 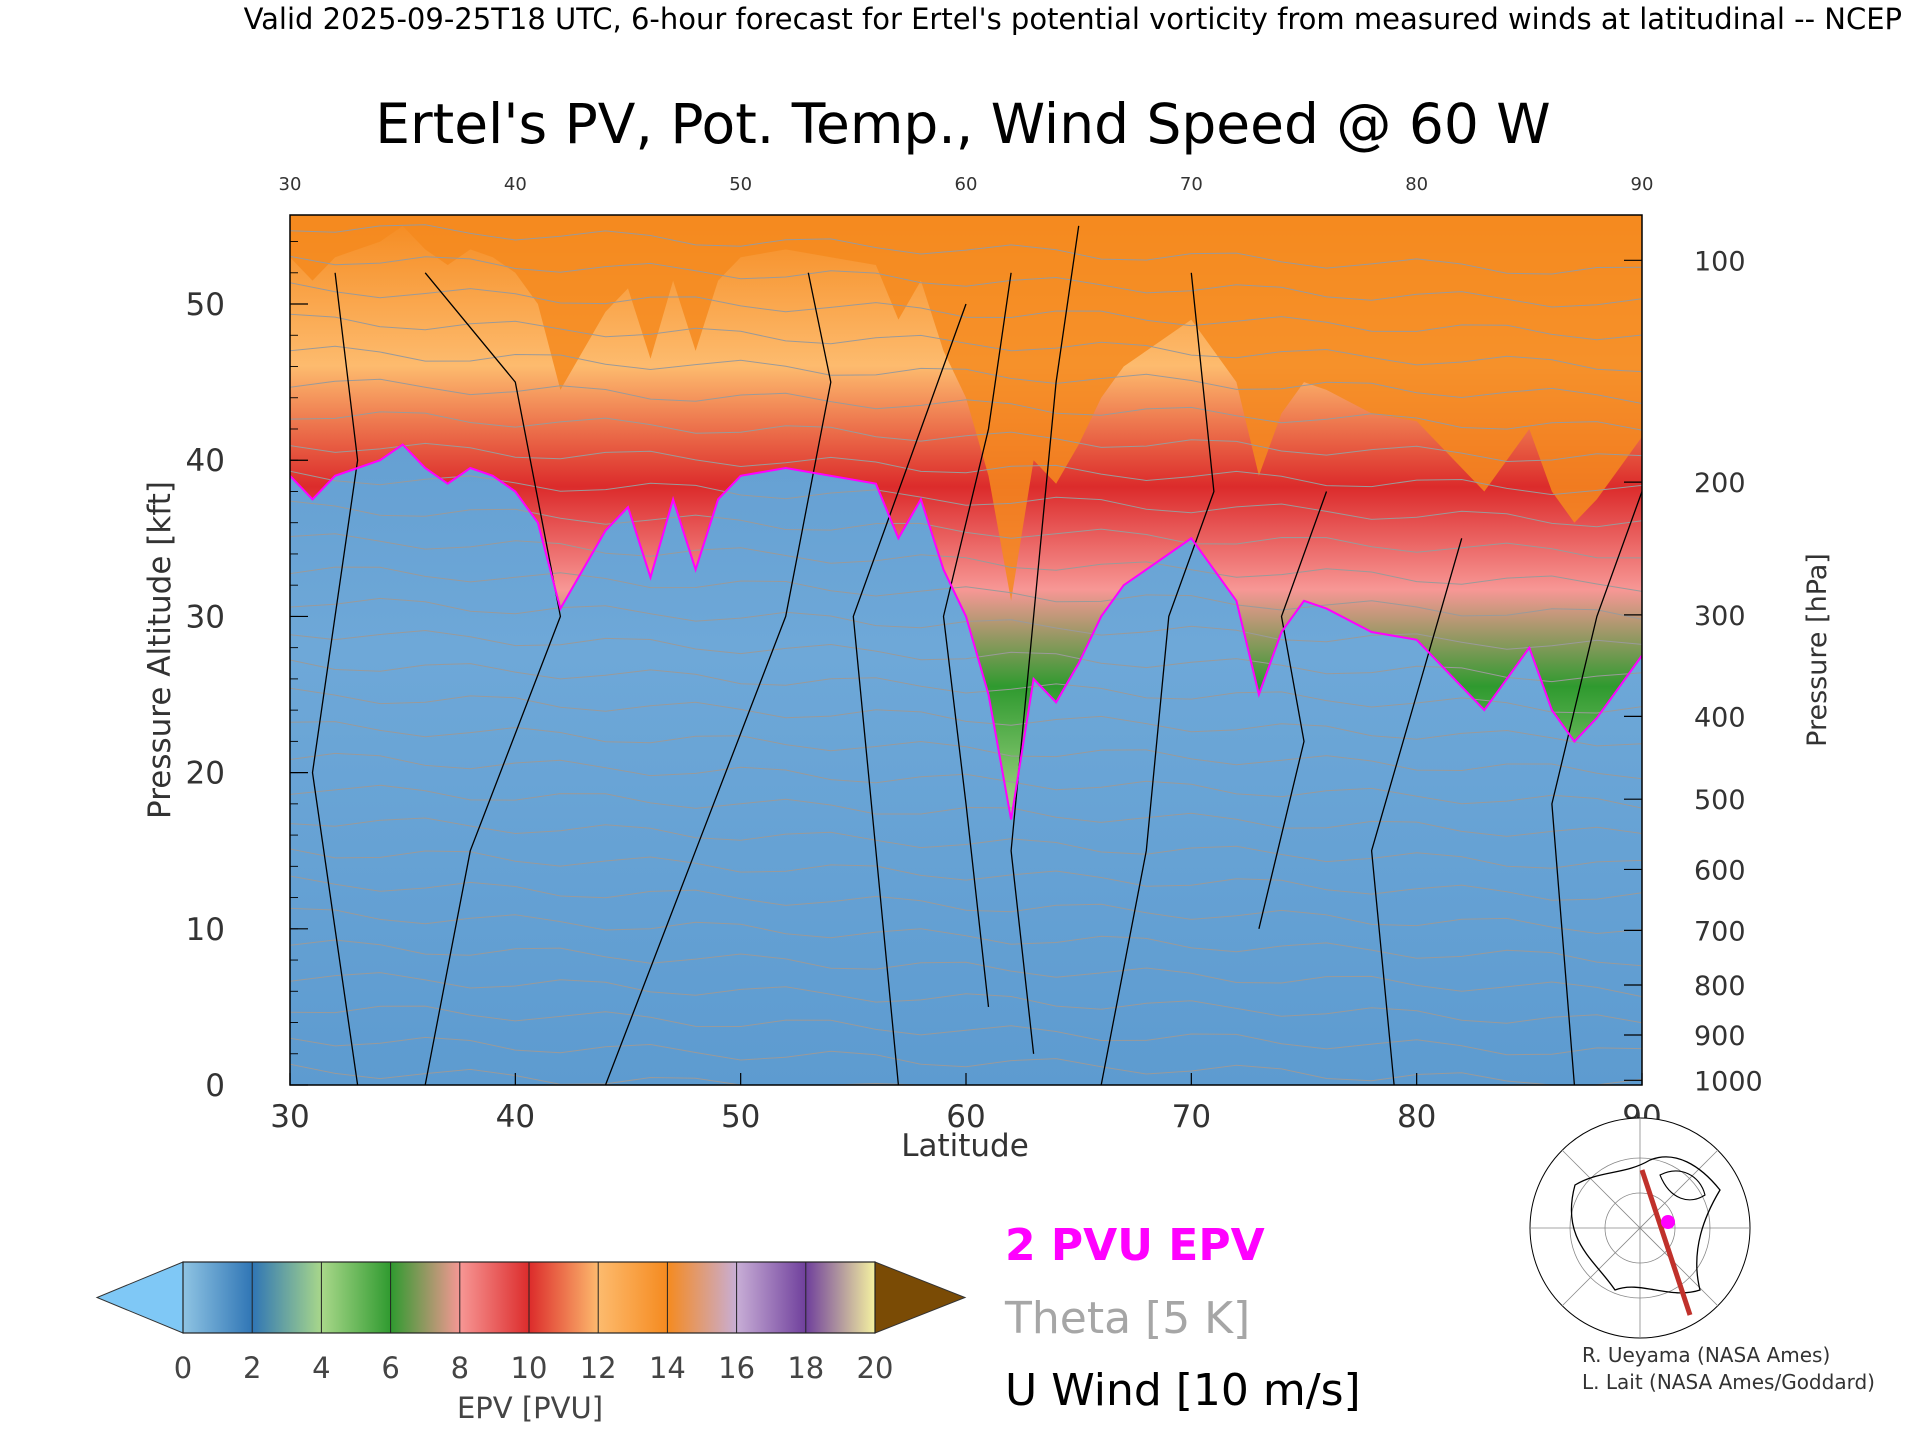 I want to click on colorbar-under-arrow, so click(x=139, y=1297).